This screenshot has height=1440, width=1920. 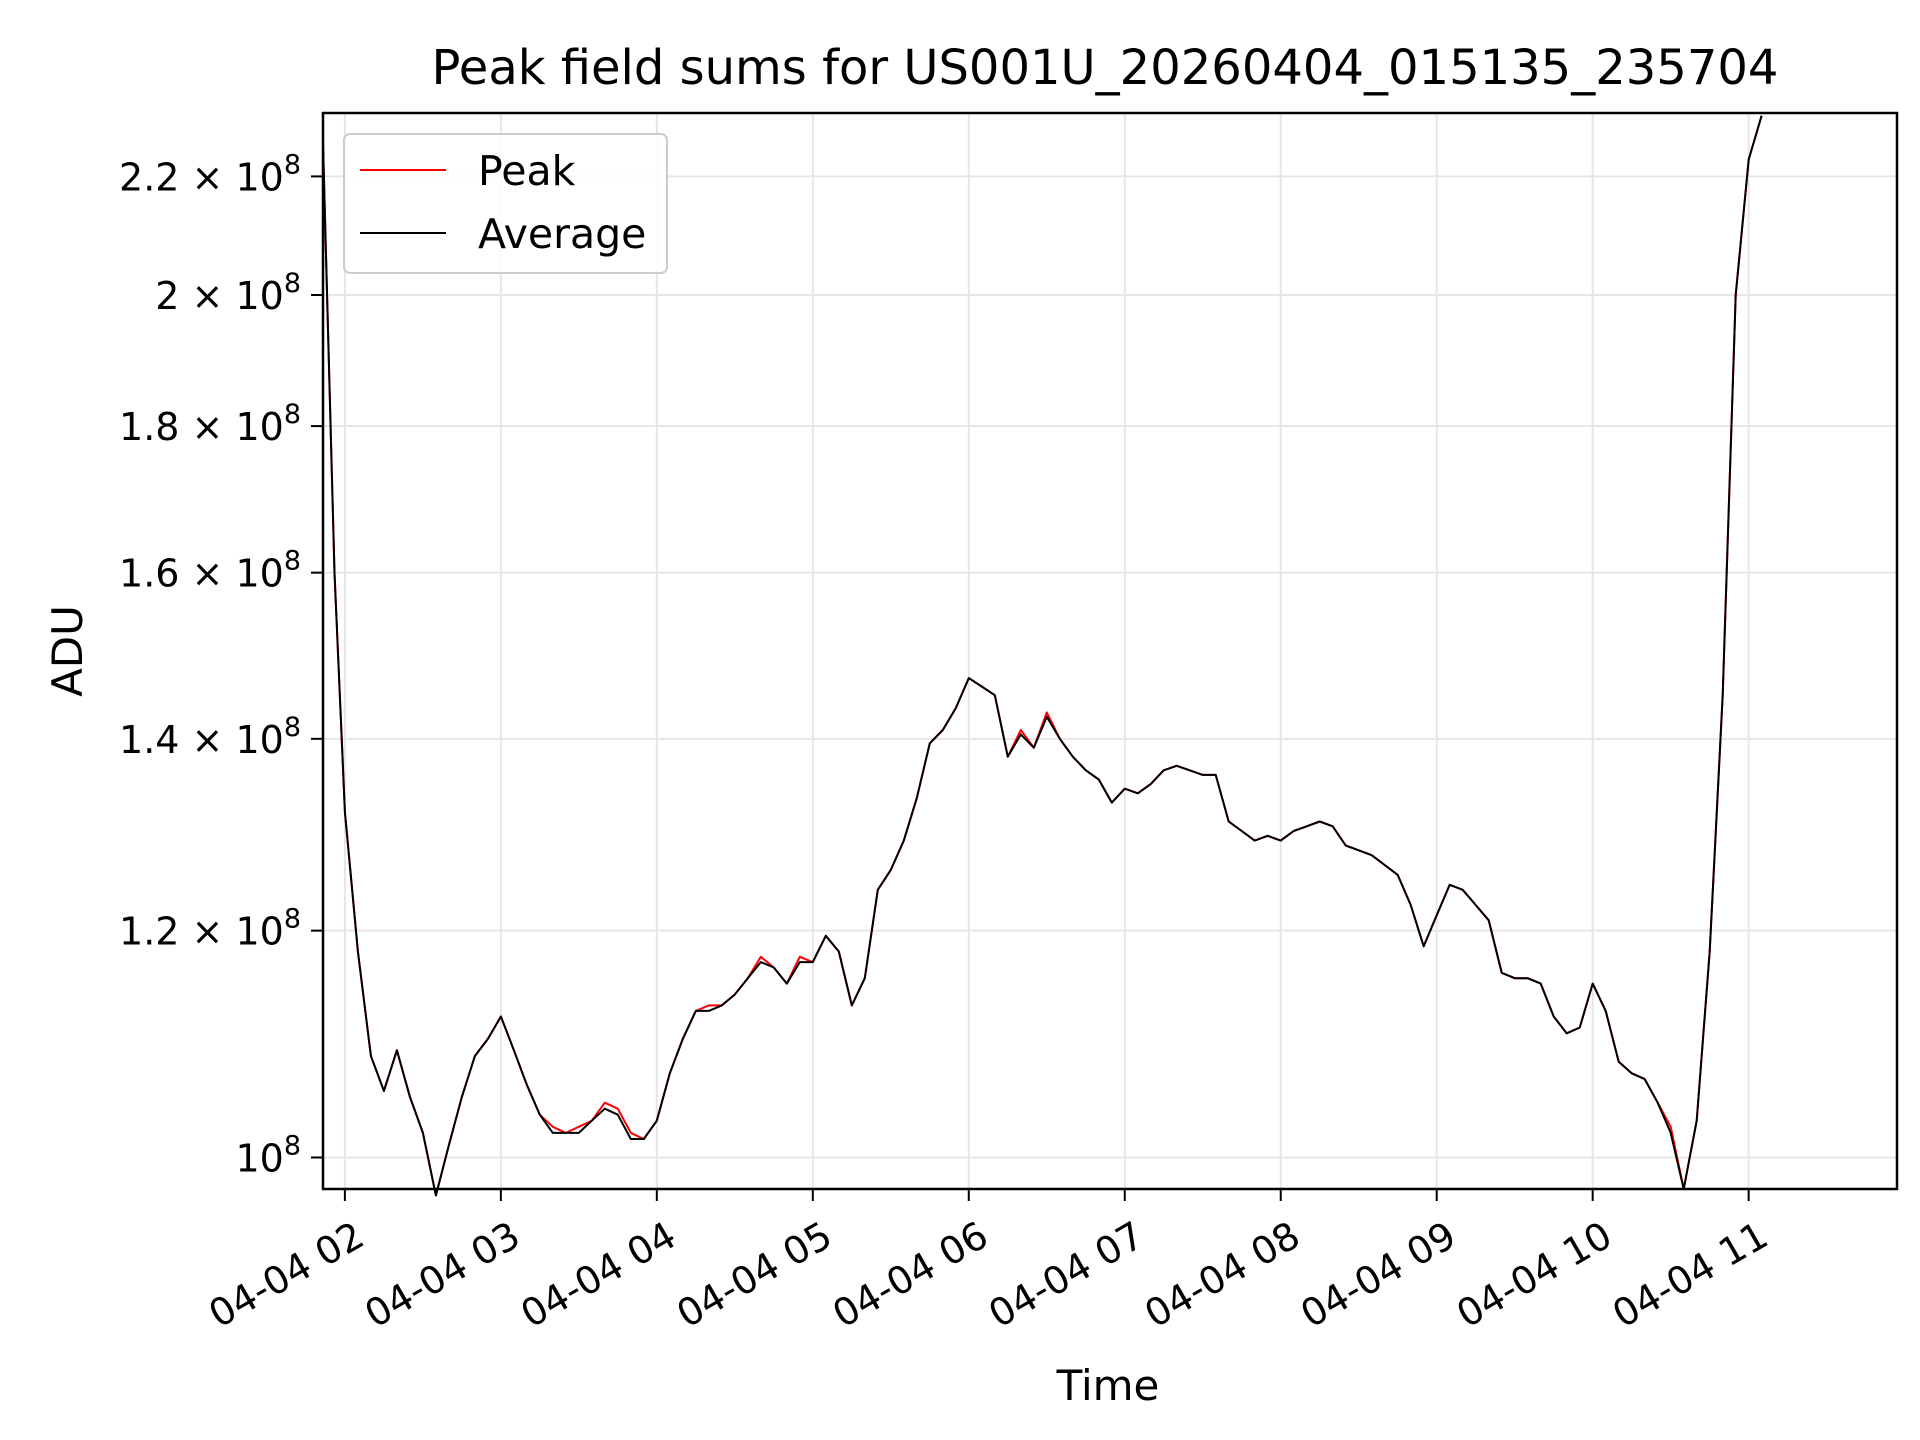 I want to click on legend-label-average: Average, so click(x=562, y=234).